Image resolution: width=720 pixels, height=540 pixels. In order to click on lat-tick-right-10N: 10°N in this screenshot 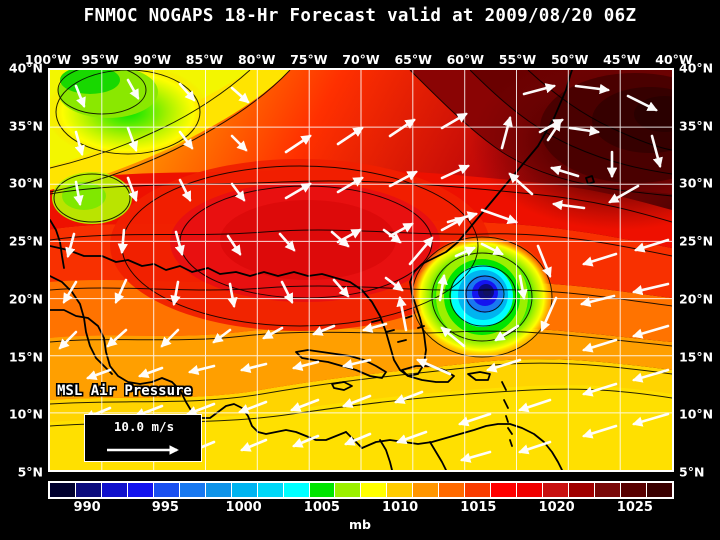, I will do `click(696, 414)`.